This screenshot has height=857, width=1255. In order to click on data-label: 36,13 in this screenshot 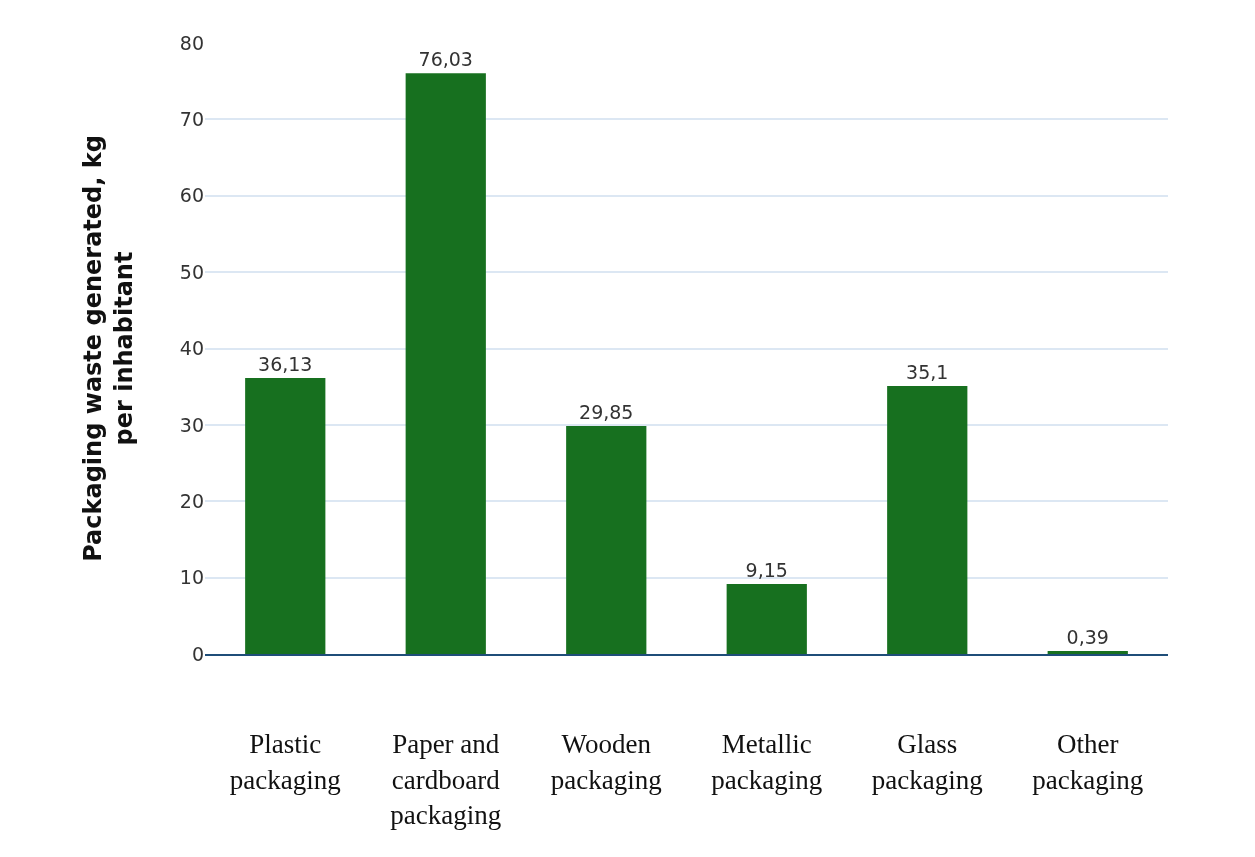, I will do `click(285, 364)`.